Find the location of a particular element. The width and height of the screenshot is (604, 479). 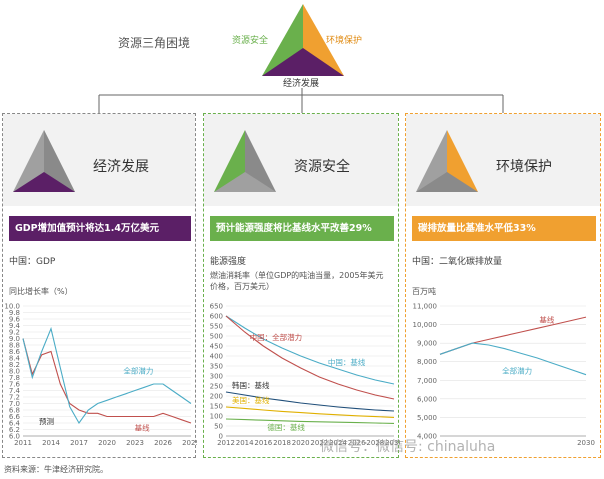

source-footer: 资料来源：牛津经济研究院。 is located at coordinates (56, 469).